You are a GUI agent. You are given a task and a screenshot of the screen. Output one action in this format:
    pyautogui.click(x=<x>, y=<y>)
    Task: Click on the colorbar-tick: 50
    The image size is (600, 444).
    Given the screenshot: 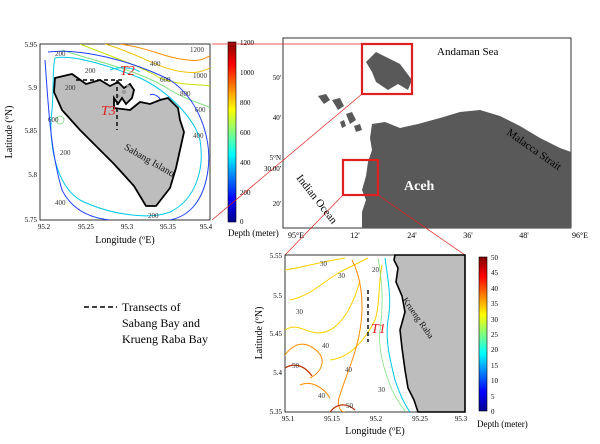 What is the action you would take?
    pyautogui.click(x=495, y=258)
    